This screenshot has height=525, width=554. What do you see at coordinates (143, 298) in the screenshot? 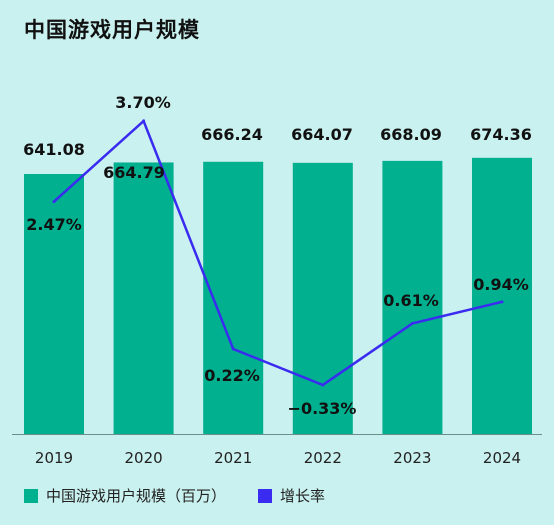
I see `bar-2020` at bounding box center [143, 298].